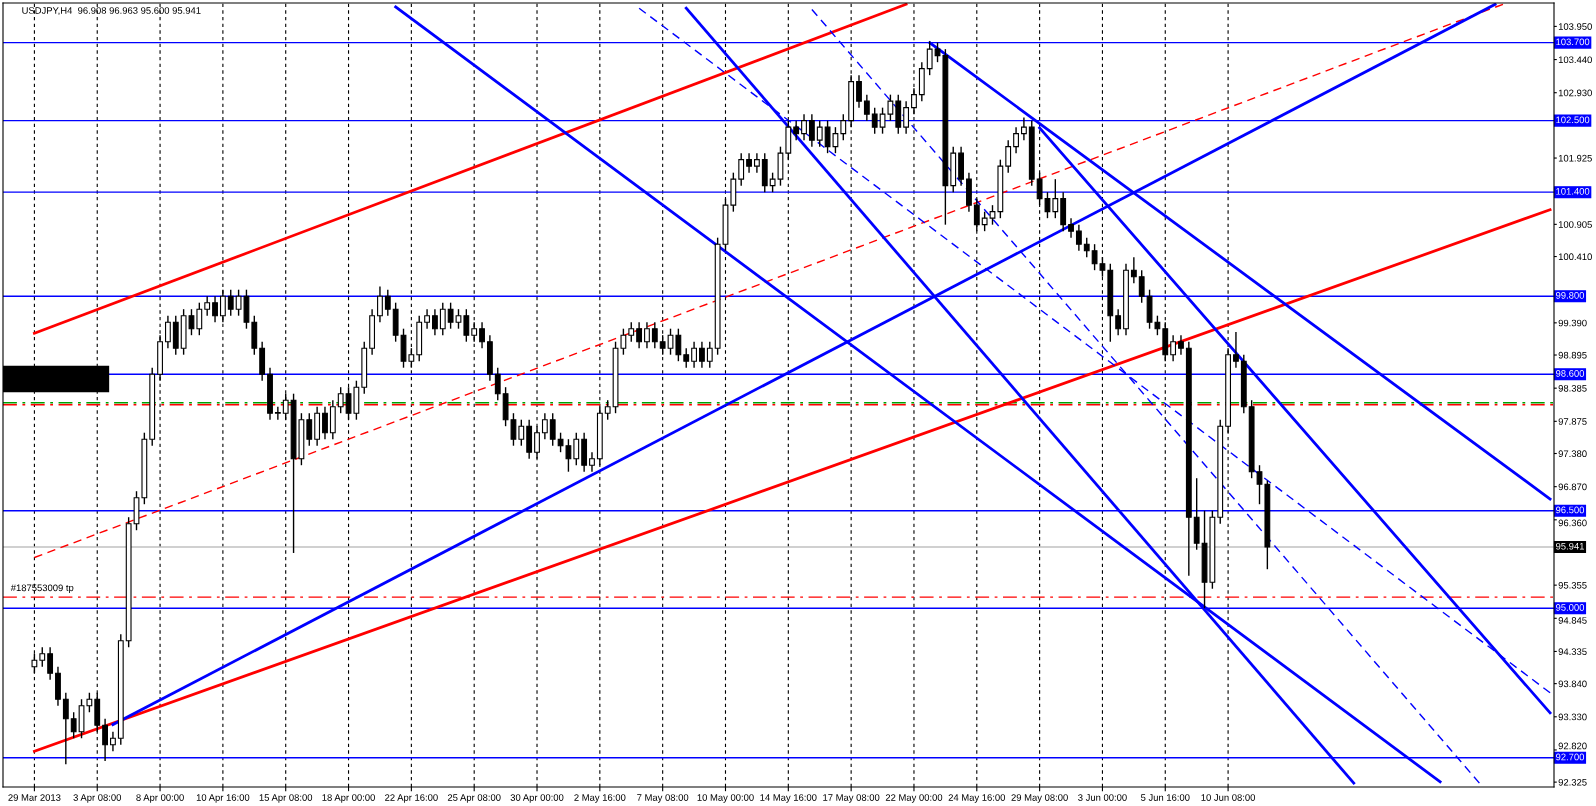 The image size is (1596, 806). What do you see at coordinates (1572, 323) in the screenshot?
I see `y-tick-label: 99.390` at bounding box center [1572, 323].